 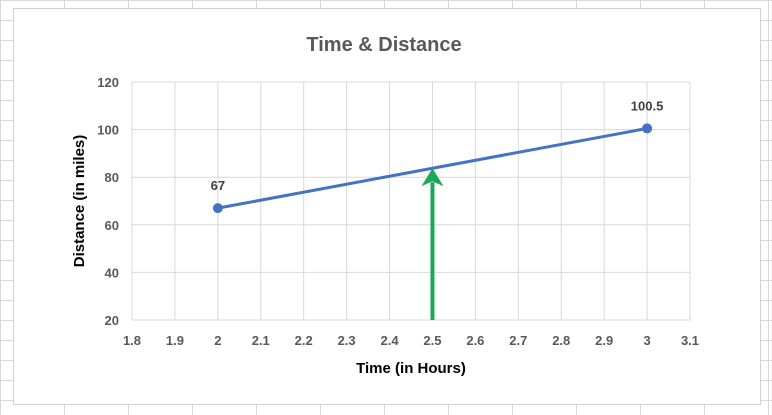 I want to click on x-tick-label: 2.7, so click(x=518, y=340).